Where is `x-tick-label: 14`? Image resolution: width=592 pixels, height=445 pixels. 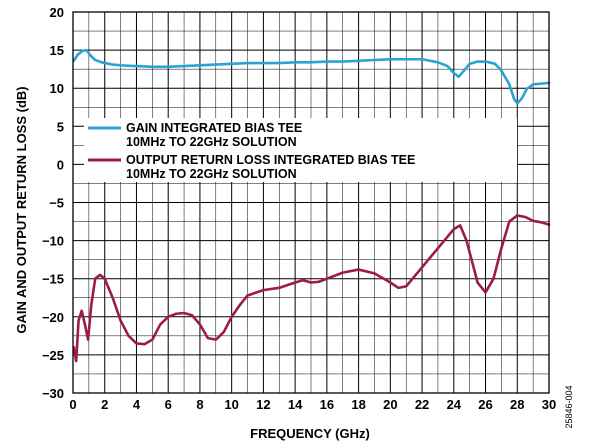 x-tick-label: 14 is located at coordinates (295, 404).